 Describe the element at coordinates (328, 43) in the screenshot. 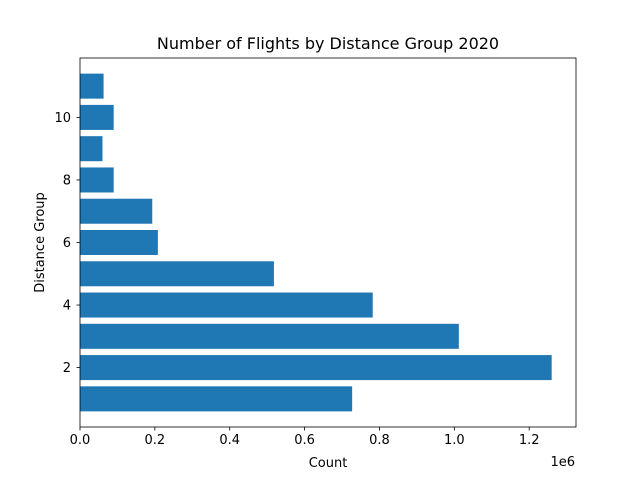

I see `chart-title: Number of Flights by Distance Group 2020` at that location.